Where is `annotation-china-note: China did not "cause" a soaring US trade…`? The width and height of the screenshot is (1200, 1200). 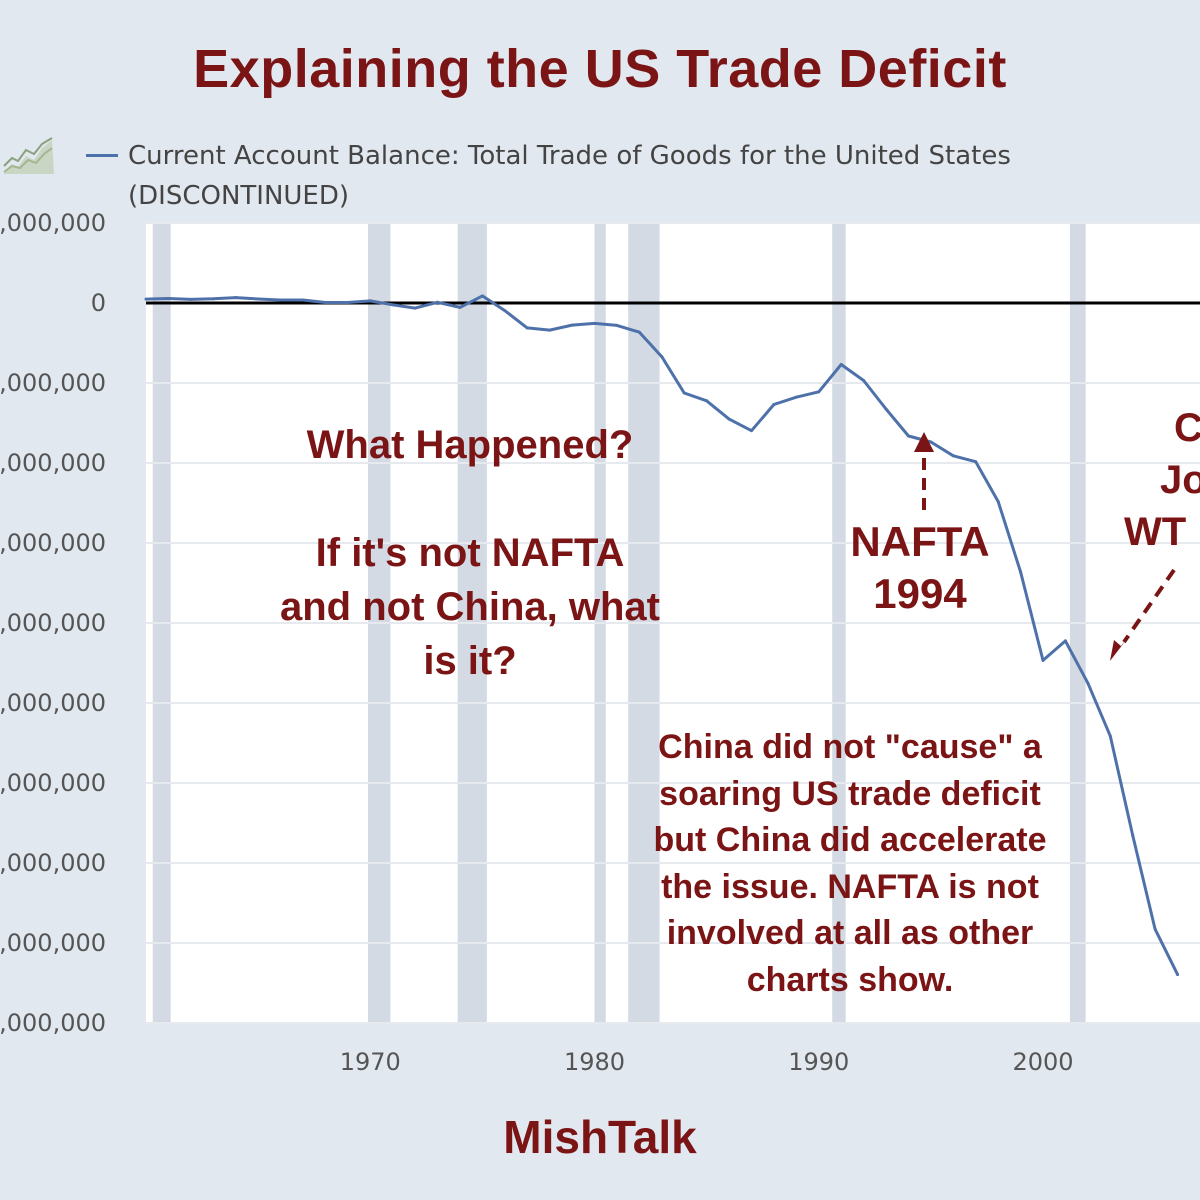
annotation-china-note: China did not "cause" a soaring US trade… is located at coordinates (850, 863).